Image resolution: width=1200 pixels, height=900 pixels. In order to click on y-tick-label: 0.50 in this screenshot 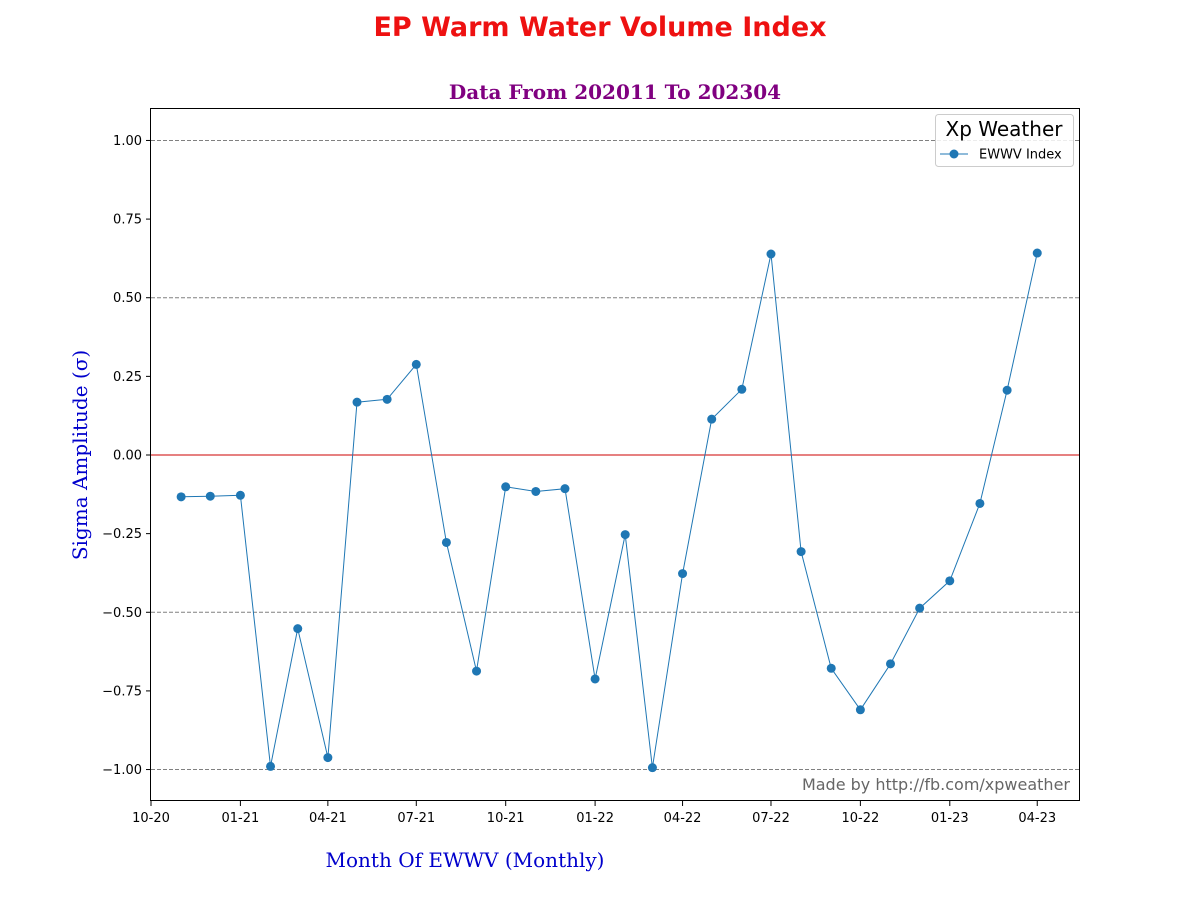, I will do `click(127, 298)`.